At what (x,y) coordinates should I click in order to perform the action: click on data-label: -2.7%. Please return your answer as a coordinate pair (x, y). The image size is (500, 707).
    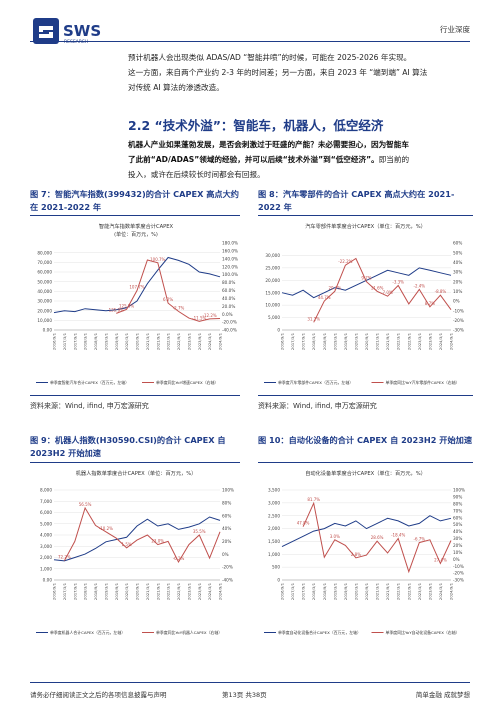
    Looking at the image, I should click on (179, 307).